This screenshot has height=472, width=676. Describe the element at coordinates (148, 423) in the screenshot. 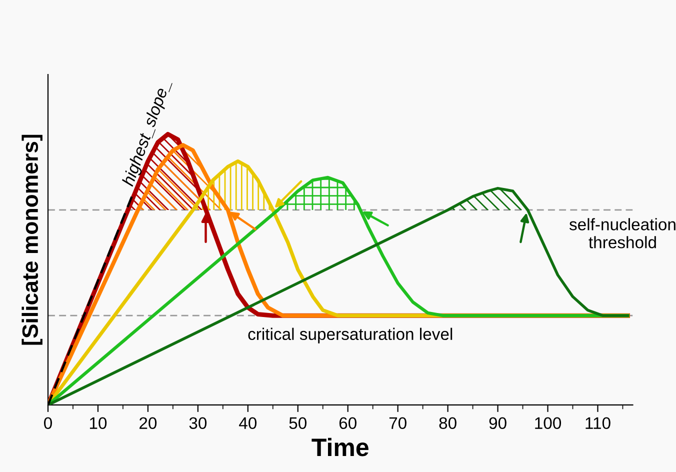

I see `x-tick-label: 20` at that location.